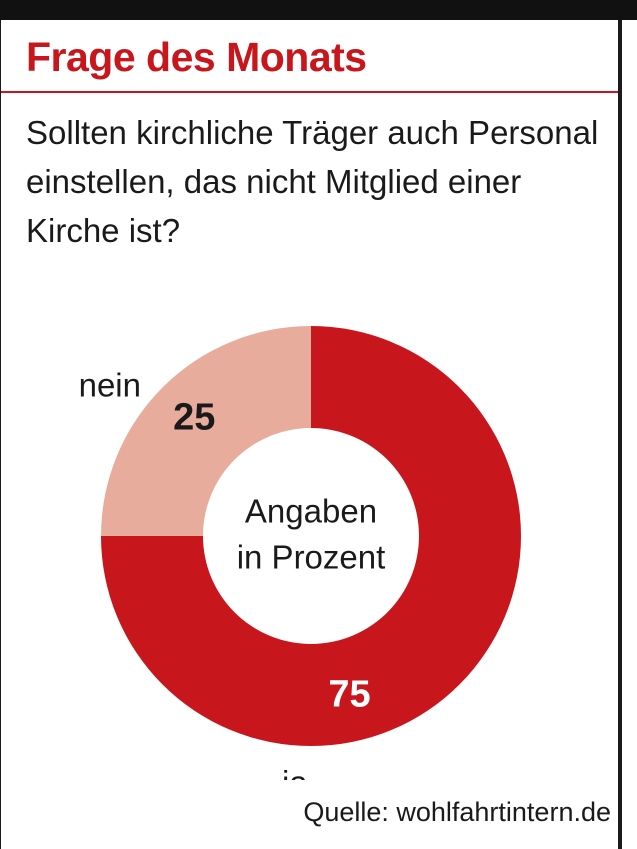  What do you see at coordinates (309, 92) in the screenshot?
I see `title-divider` at bounding box center [309, 92].